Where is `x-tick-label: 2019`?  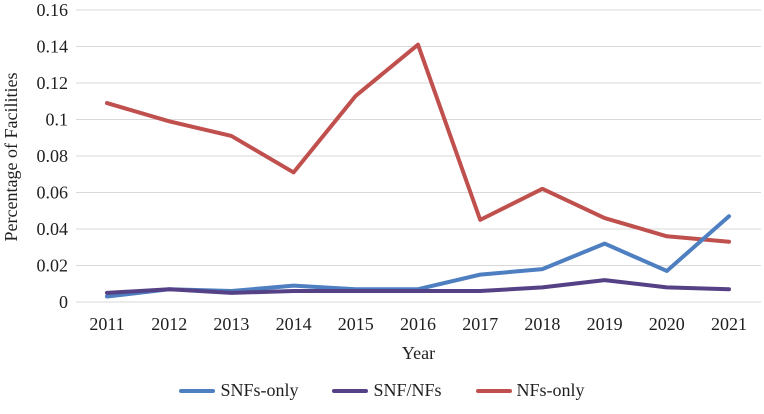
x-tick-label: 2019 is located at coordinates (605, 324).